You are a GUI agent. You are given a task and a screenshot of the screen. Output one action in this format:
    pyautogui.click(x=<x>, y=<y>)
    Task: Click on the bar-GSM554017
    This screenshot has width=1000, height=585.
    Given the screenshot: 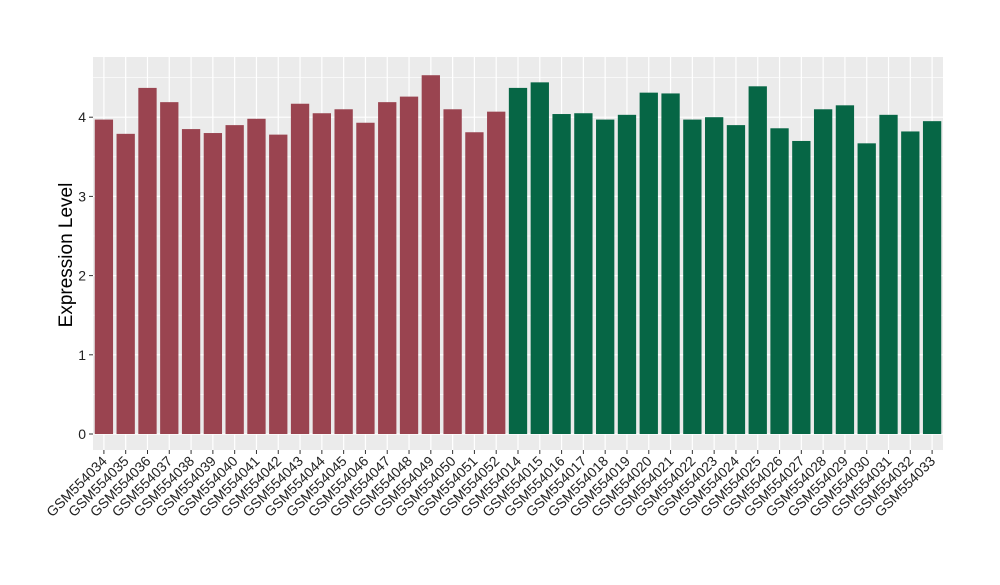 What is the action you would take?
    pyautogui.click(x=583, y=274)
    